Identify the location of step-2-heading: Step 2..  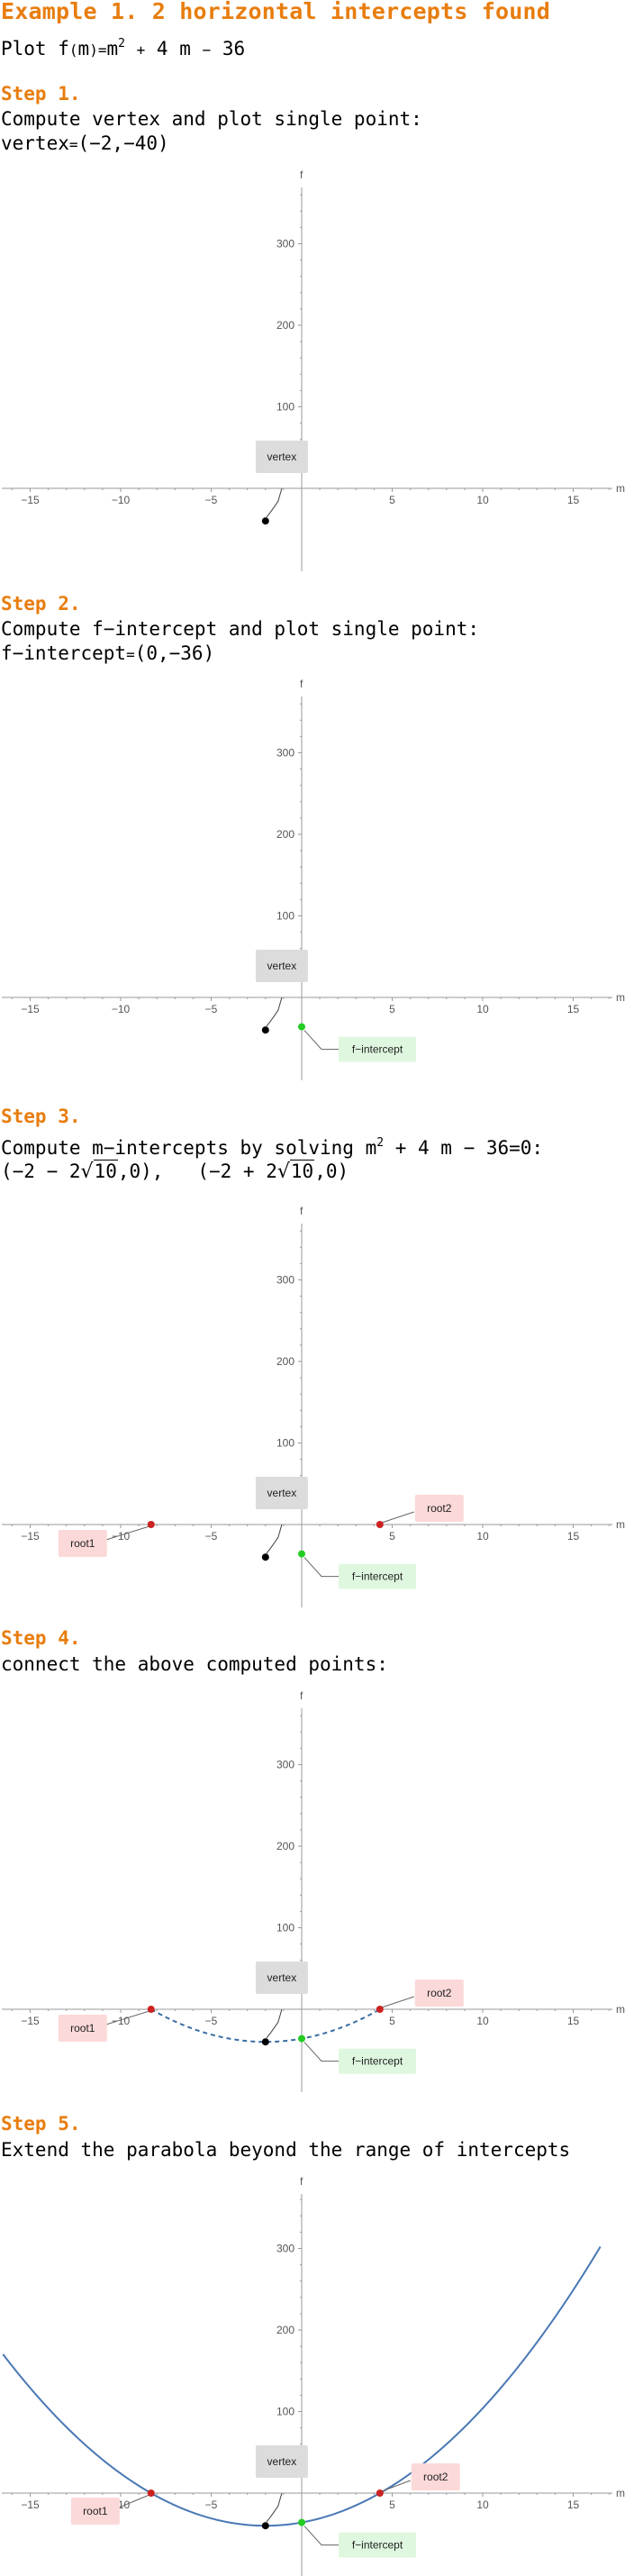
(41, 603).